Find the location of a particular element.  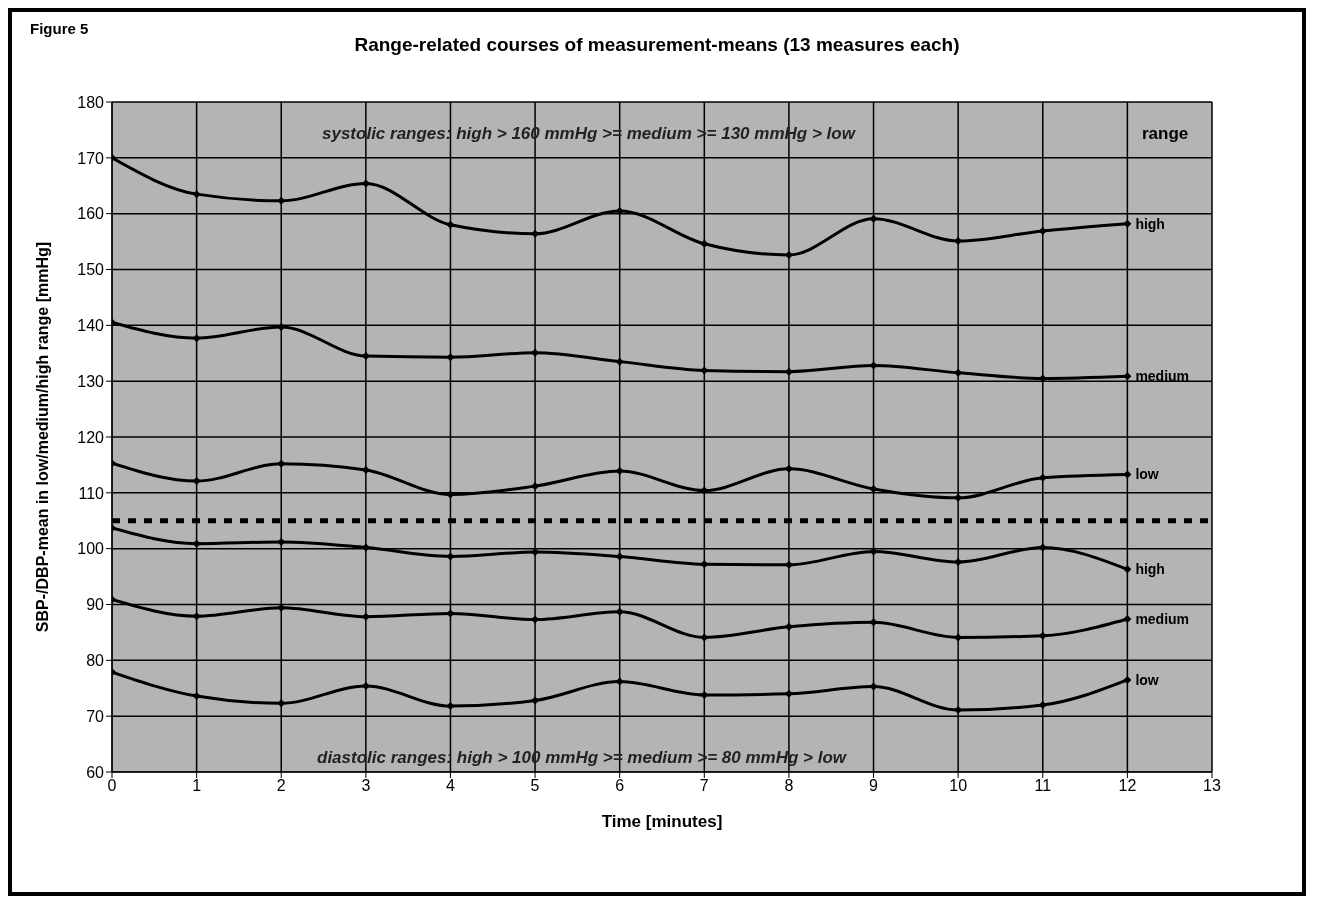

x-tick-label: 0 is located at coordinates (112, 786).